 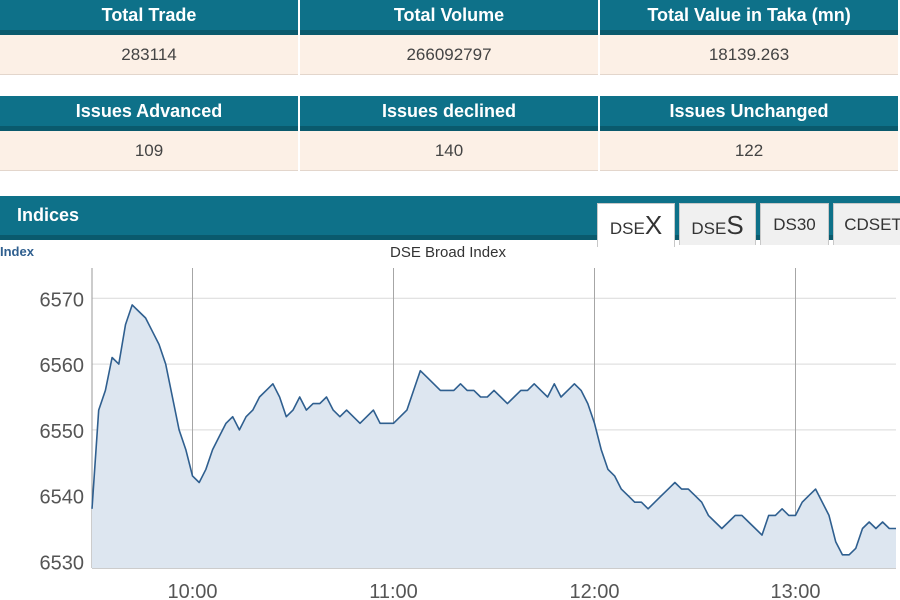 I want to click on value-total-value: 18139.263, so click(x=749, y=55).